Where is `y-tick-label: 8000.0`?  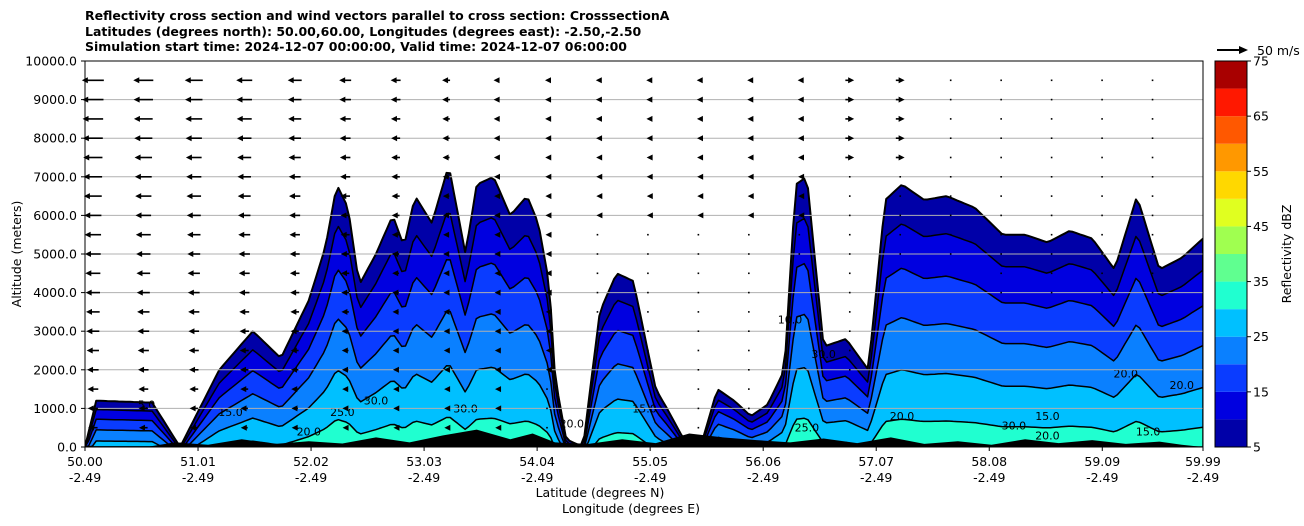
y-tick-label: 8000.0 is located at coordinates (55, 138).